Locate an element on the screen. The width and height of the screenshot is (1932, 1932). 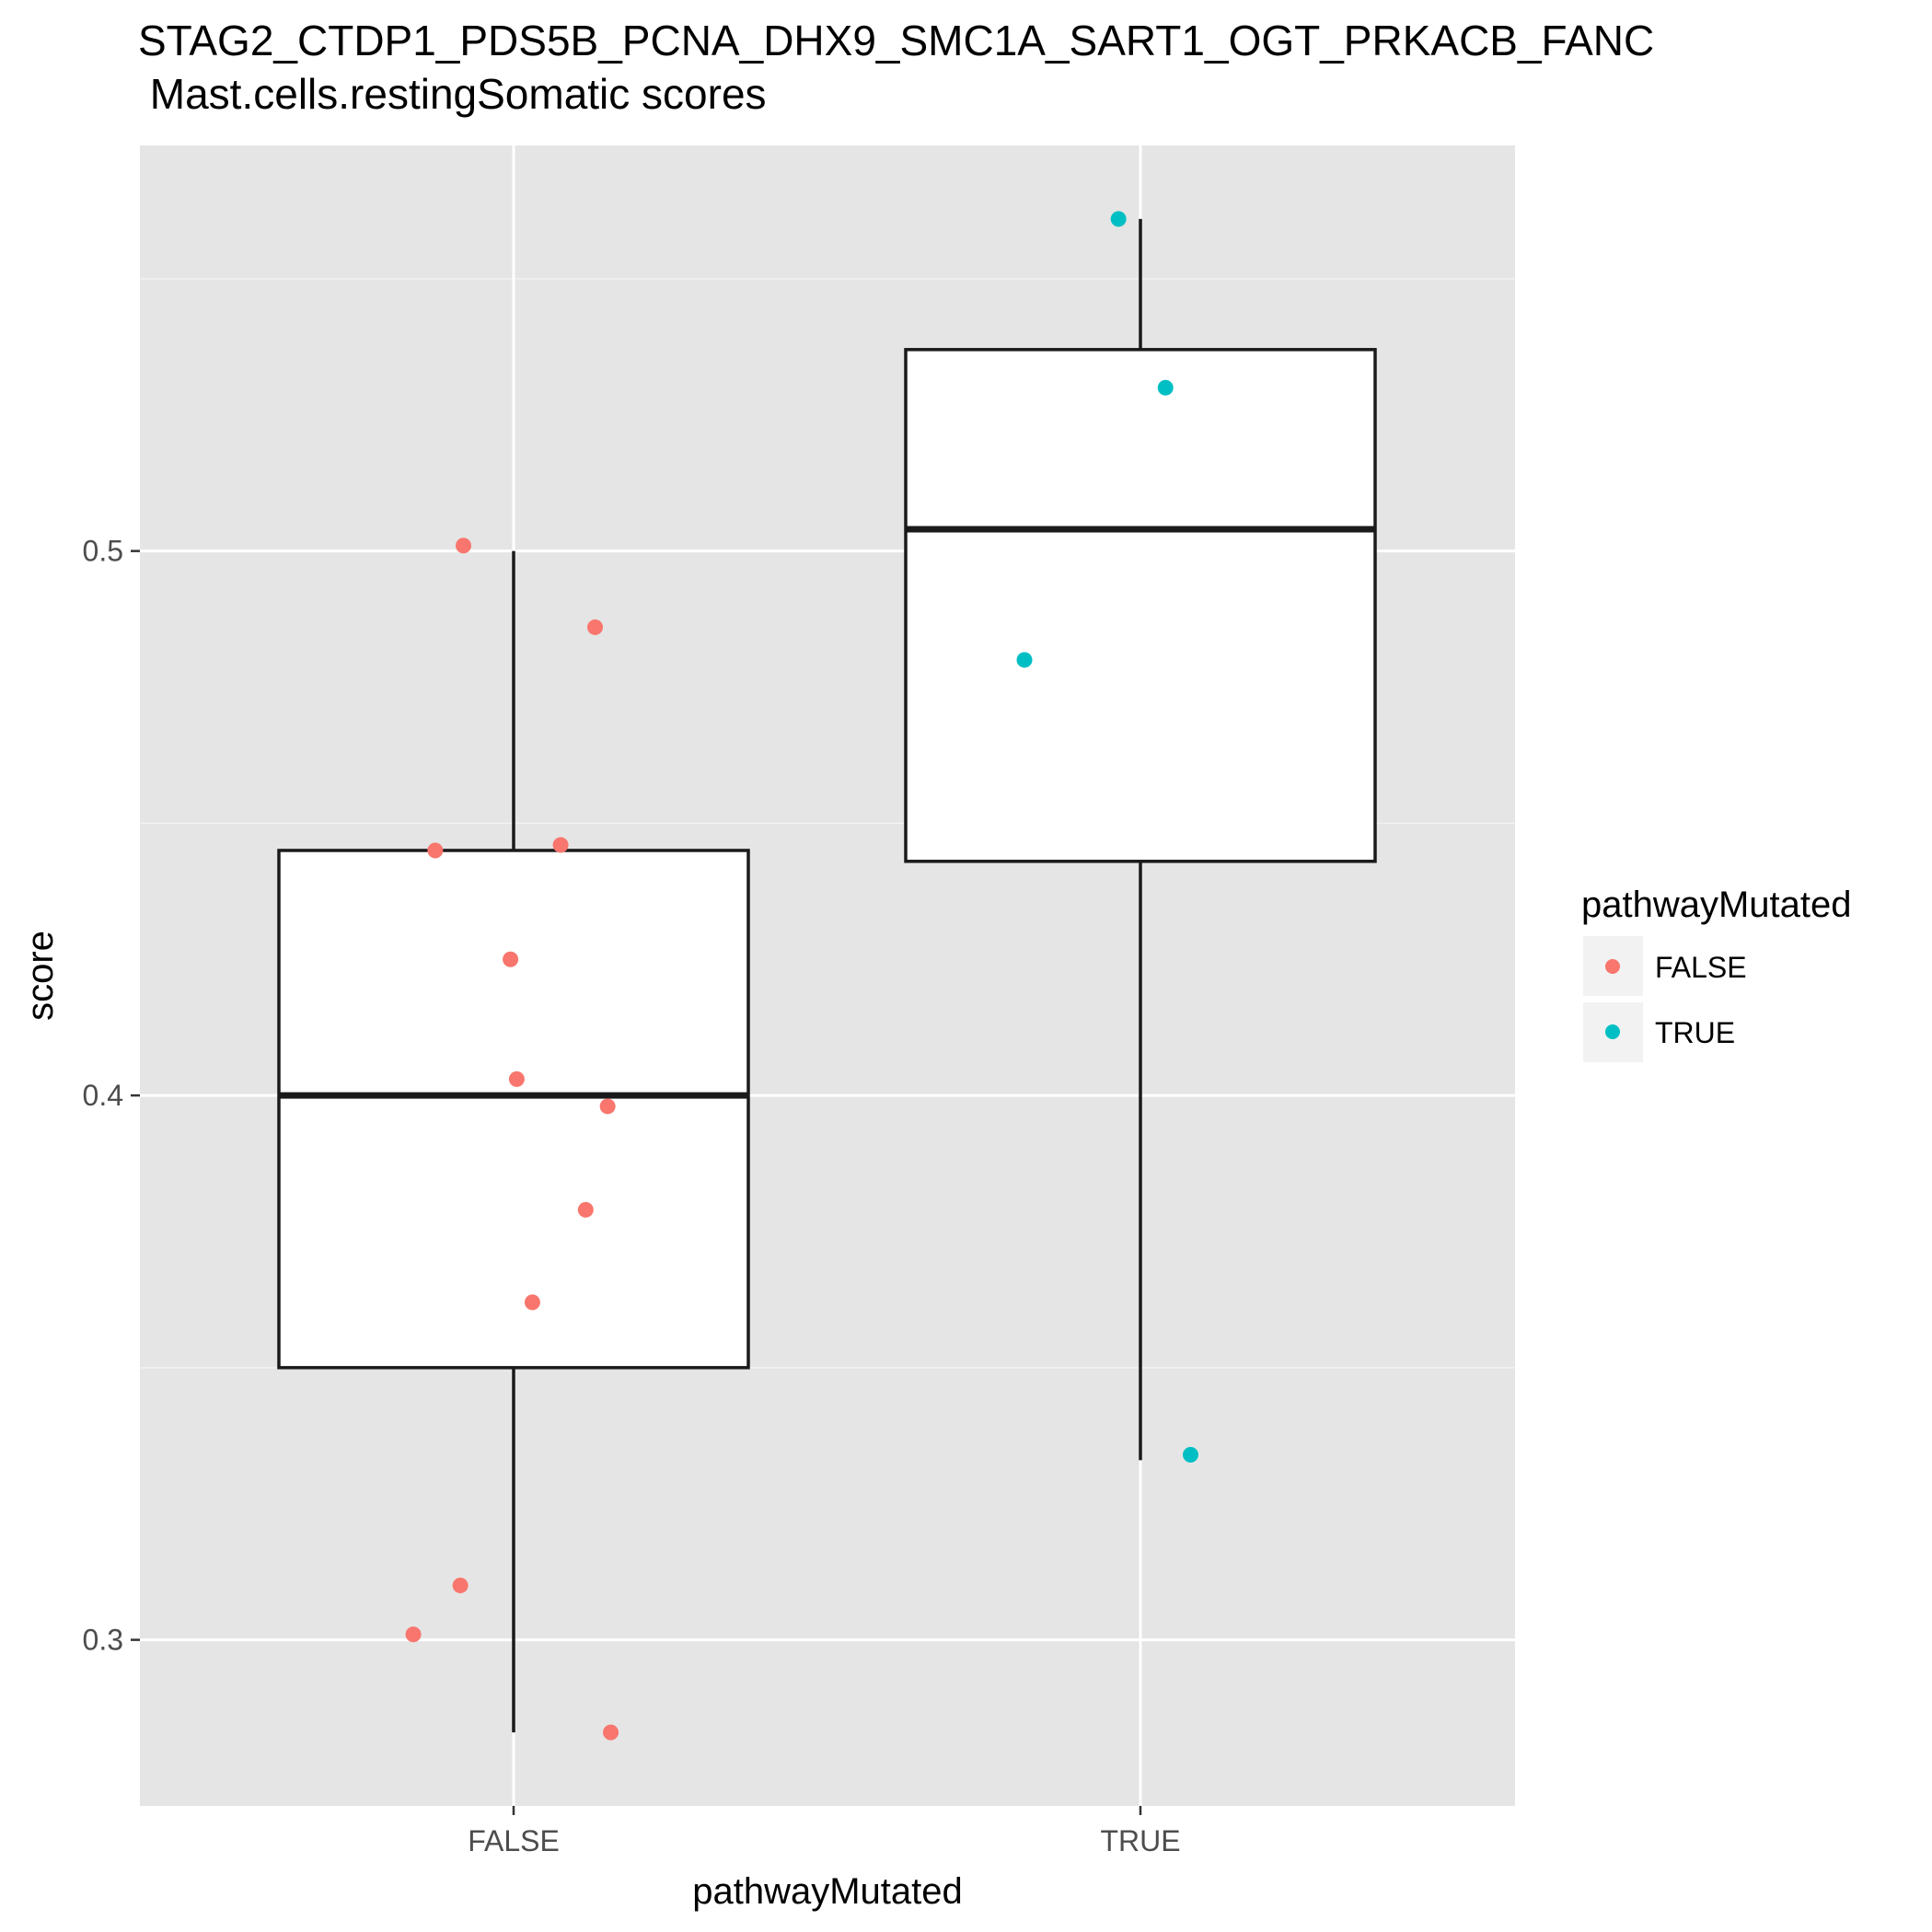
y-tick-label-1: 0.4 is located at coordinates (103, 1096).